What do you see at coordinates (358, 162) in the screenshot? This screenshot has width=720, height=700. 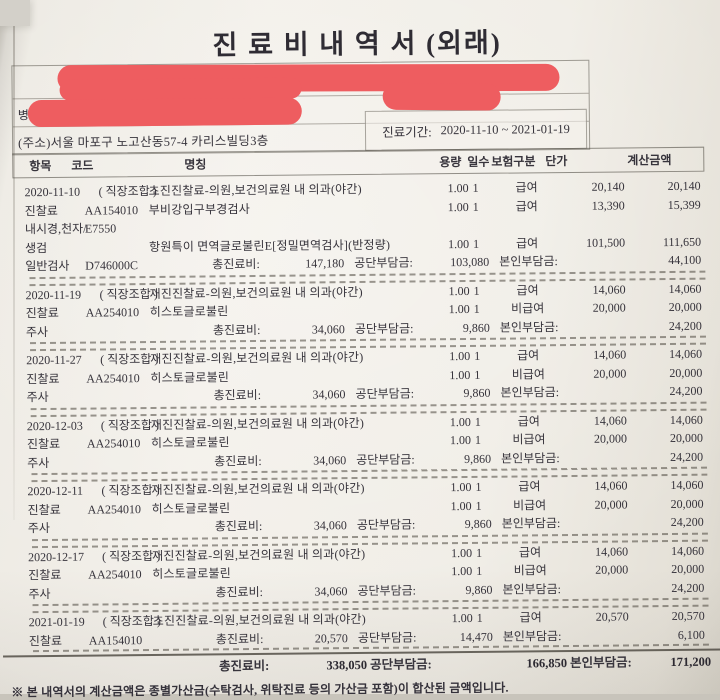 I see `table-header-row: 항목 코드 명칭 용량 일수 보험구분 단가 계산금액` at bounding box center [358, 162].